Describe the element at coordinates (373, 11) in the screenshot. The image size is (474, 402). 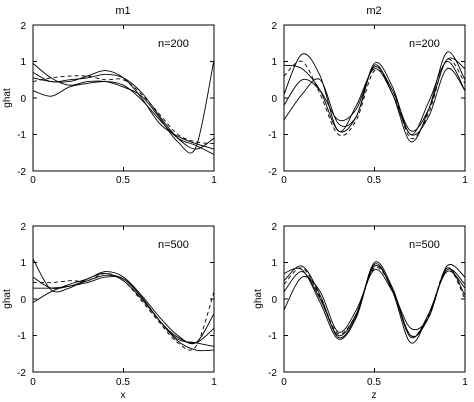
I see `panel-title: m2` at that location.